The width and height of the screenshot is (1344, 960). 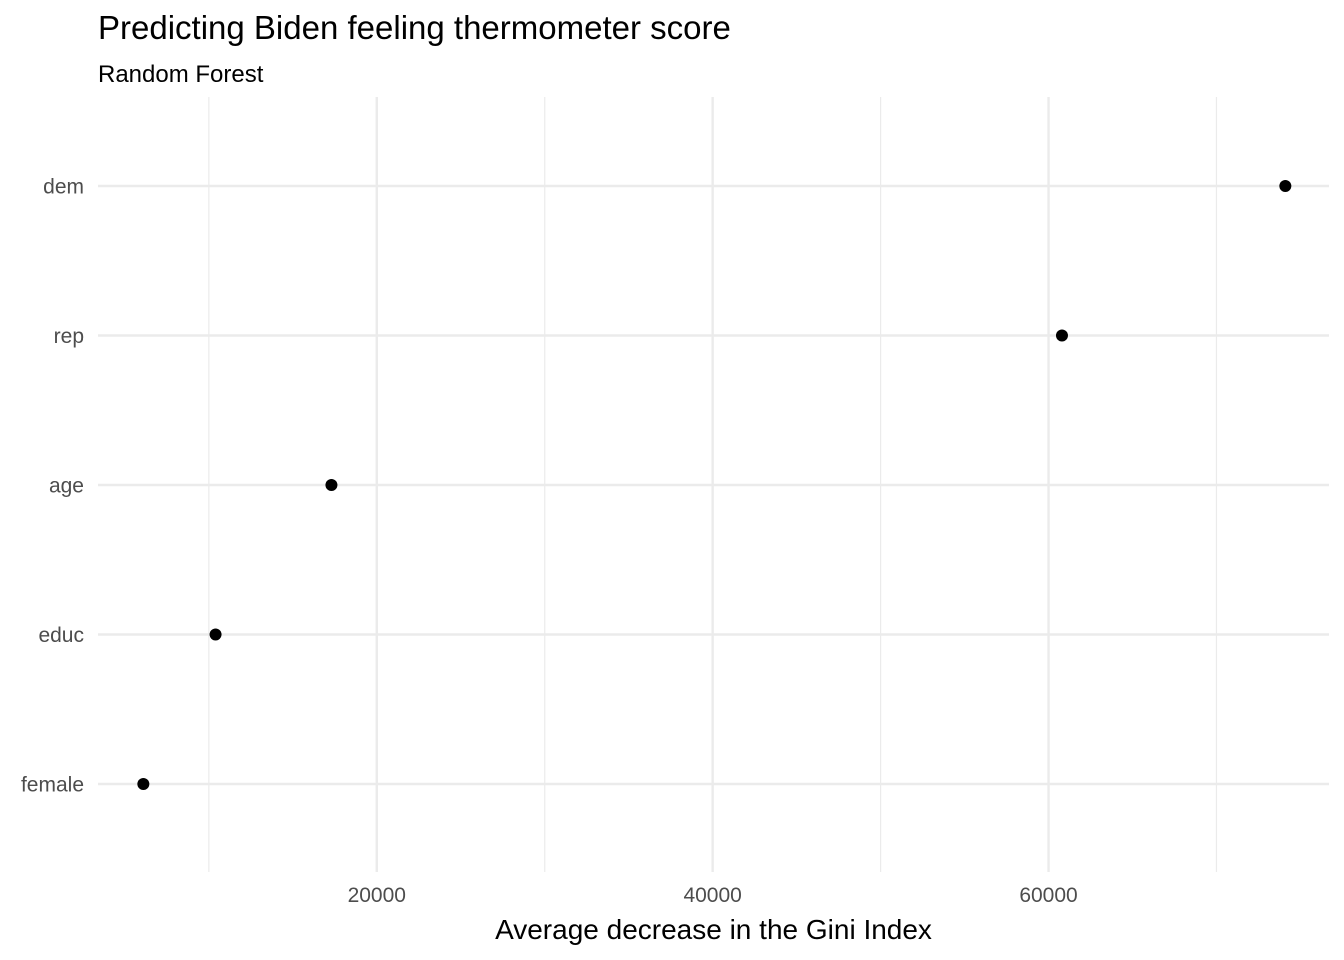 What do you see at coordinates (377, 895) in the screenshot?
I see `x-tick-label: 20000` at bounding box center [377, 895].